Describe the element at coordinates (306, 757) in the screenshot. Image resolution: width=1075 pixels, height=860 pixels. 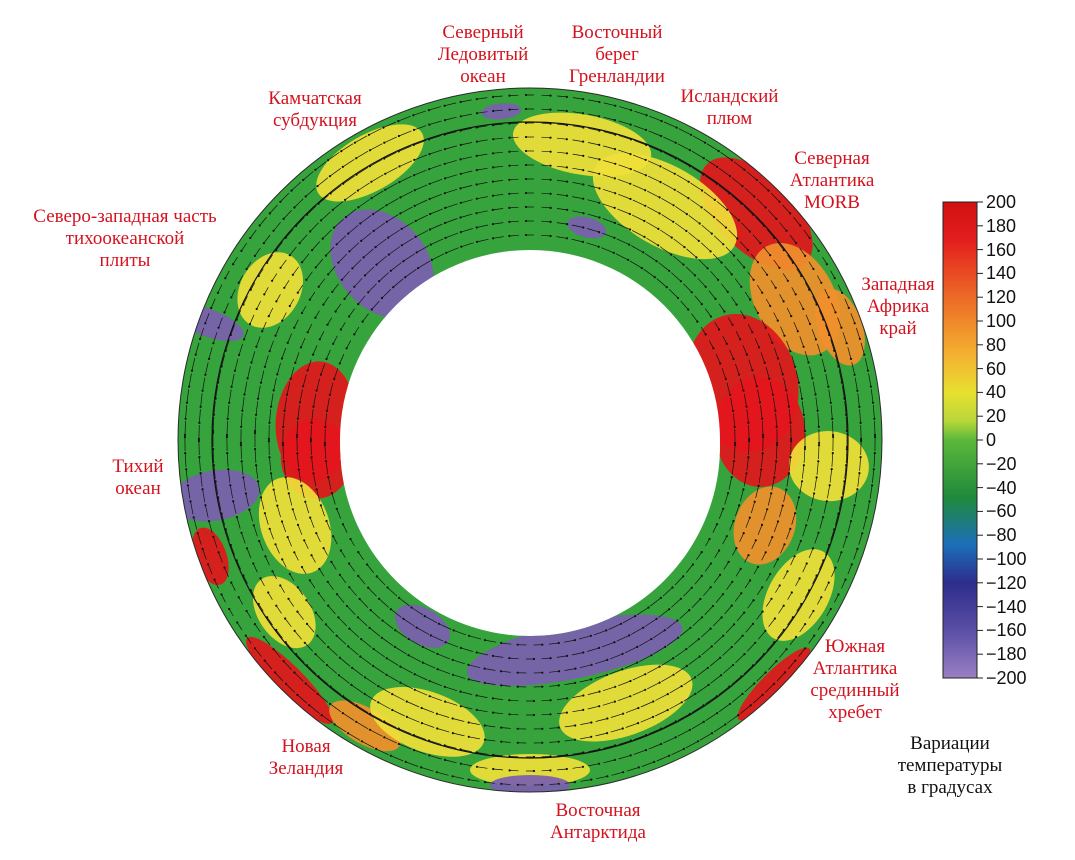
I see `label-new-zealand: Новая Зеландия` at that location.